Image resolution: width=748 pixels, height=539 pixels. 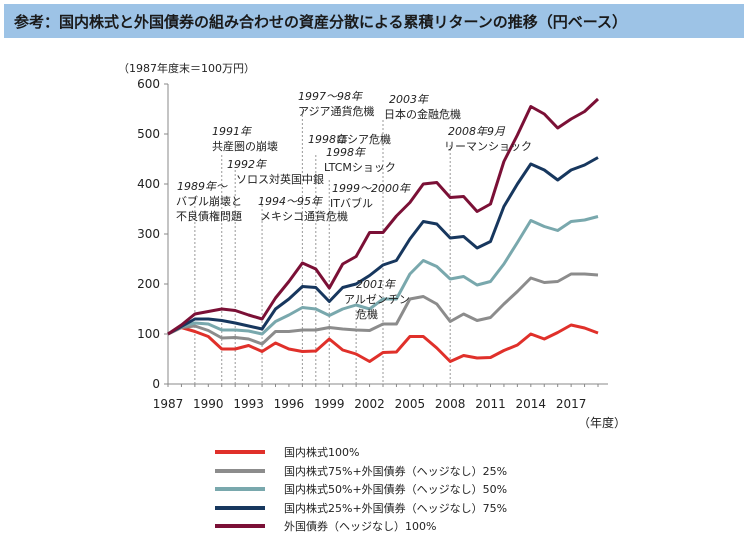 I want to click on legend-label: 国内株式25%+外国債券（ヘッジなし）75%, so click(x=396, y=508).